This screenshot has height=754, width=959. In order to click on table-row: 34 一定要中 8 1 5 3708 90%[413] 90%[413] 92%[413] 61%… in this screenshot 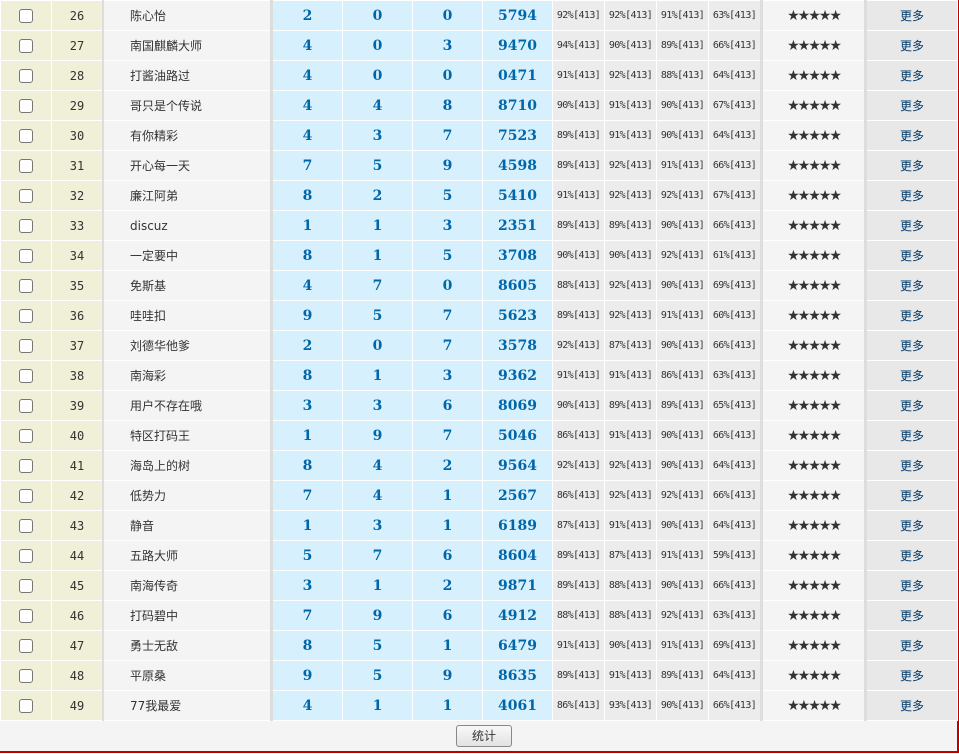, I will do `click(479, 255)`.